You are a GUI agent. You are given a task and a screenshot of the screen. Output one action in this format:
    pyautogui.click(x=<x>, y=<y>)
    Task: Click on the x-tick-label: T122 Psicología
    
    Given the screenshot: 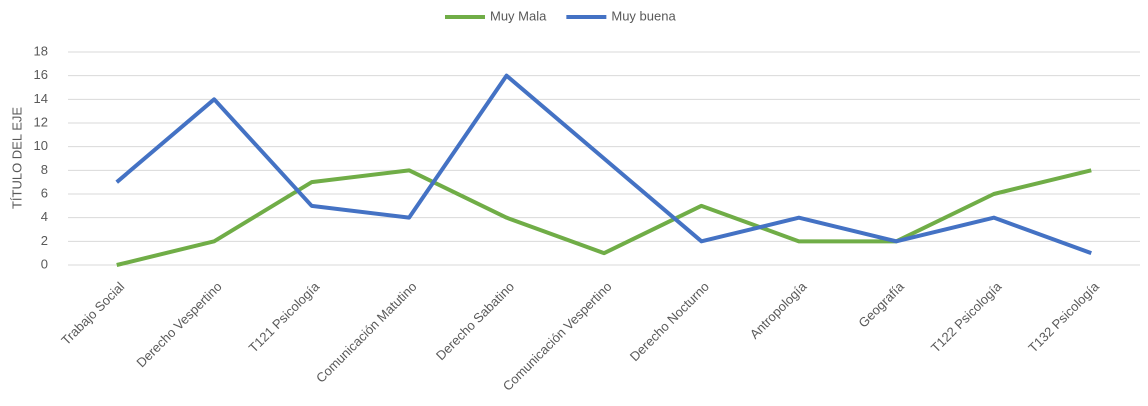 What is the action you would take?
    pyautogui.click(x=966, y=316)
    